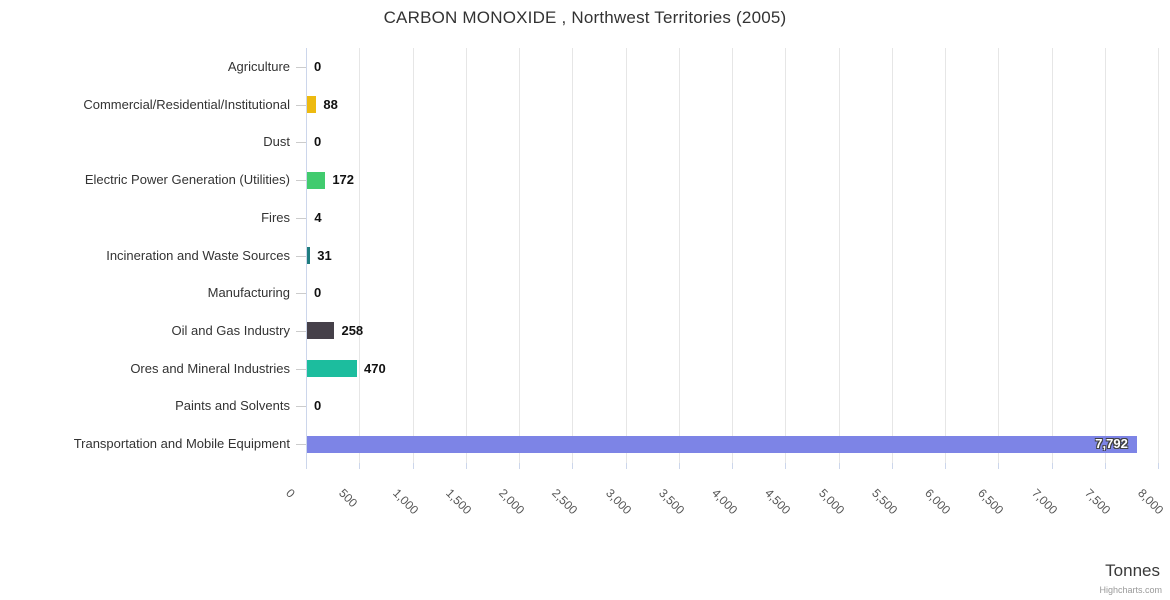  I want to click on value-axis-tick-label: 7,000, so click(1044, 502).